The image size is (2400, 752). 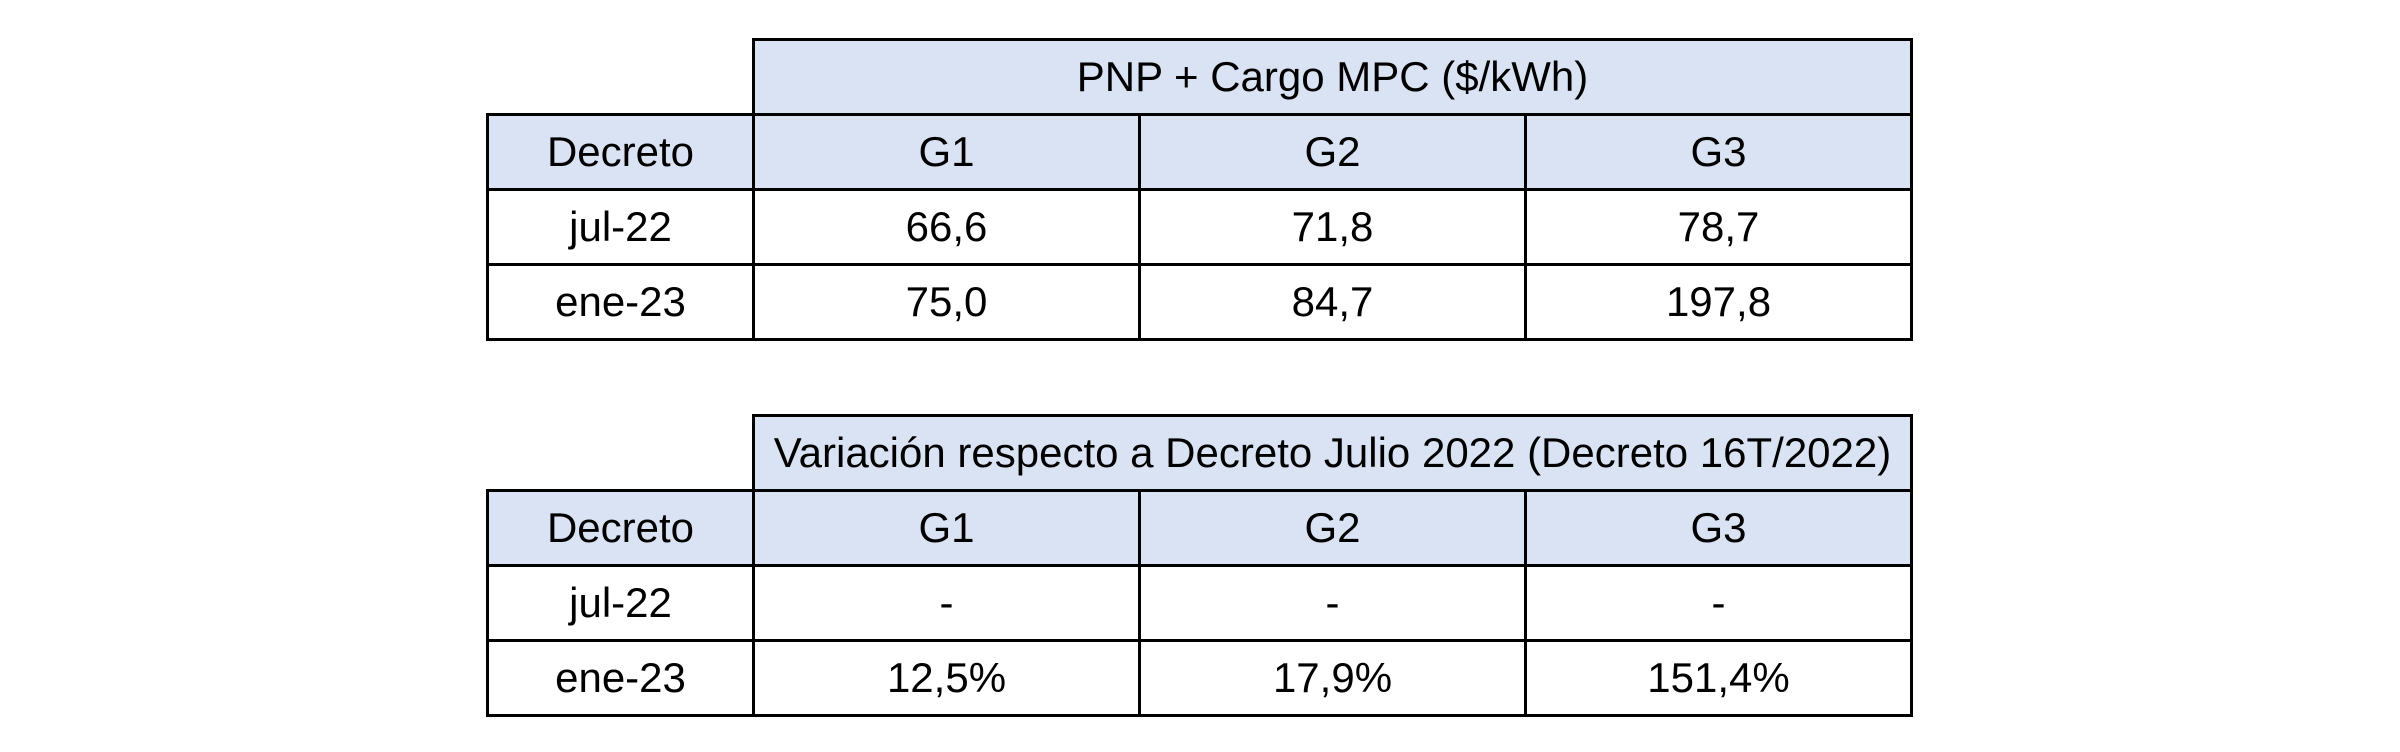 I want to click on table-row: ene-23 75,0 84,7 197,8, so click(x=1200, y=302).